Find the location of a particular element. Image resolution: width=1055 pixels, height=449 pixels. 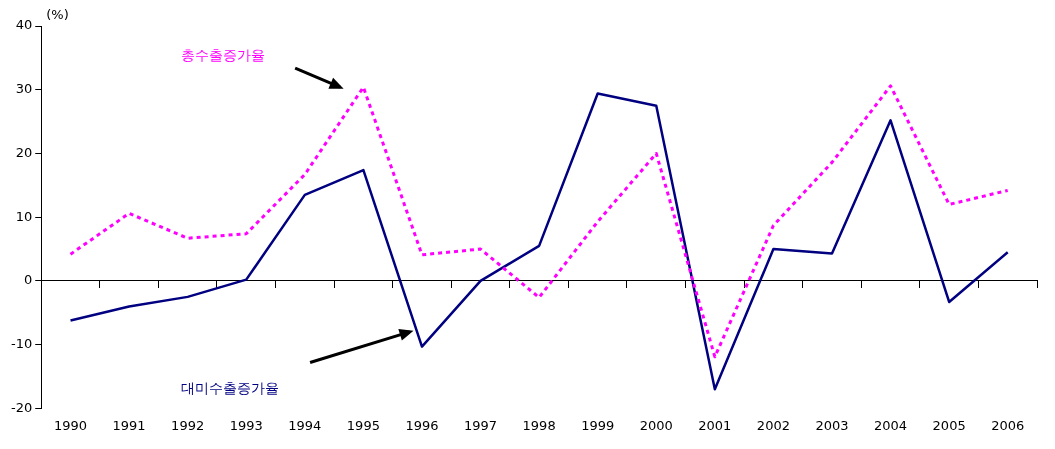

y-tick-label: 30 is located at coordinates (24, 89).